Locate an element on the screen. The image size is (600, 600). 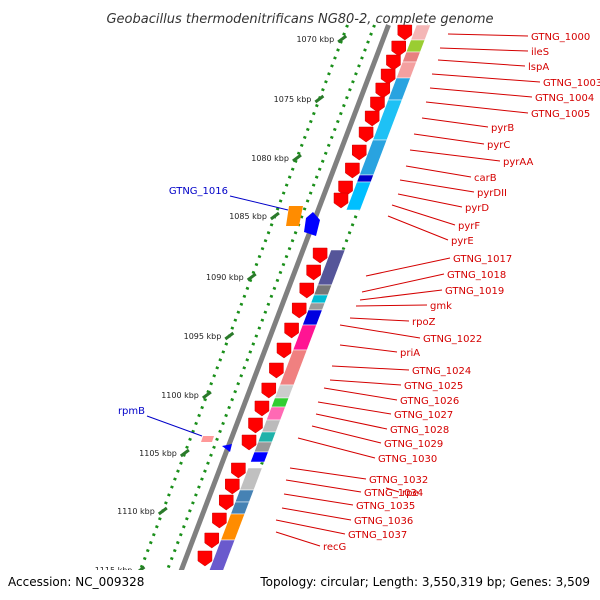
gene-label: GTNG_1005 is located at coordinates (560, 114).